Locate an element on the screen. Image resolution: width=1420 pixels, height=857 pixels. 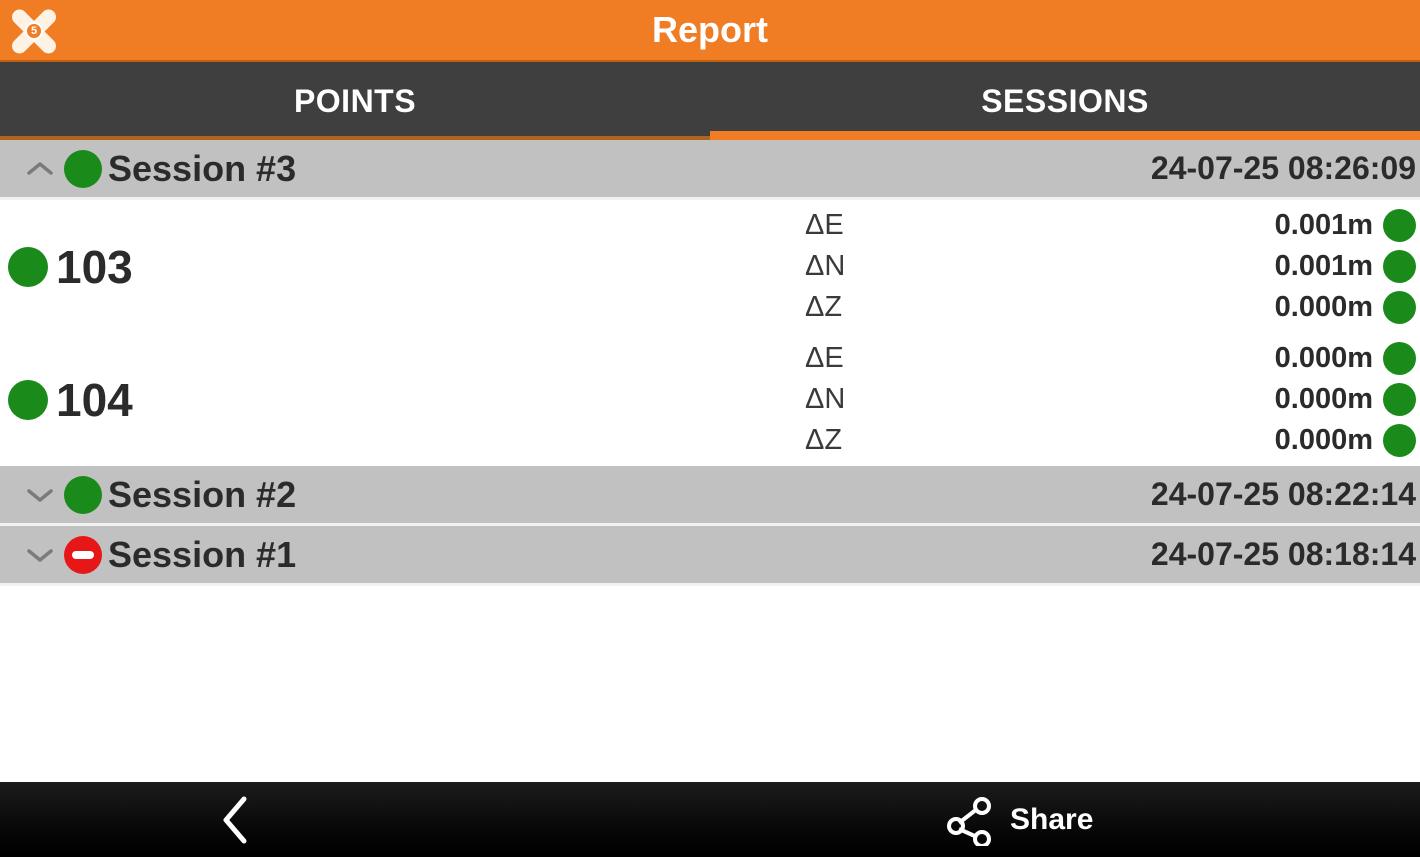
session-timestamp: 24-07-25 08:18:14 is located at coordinates (1283, 554).